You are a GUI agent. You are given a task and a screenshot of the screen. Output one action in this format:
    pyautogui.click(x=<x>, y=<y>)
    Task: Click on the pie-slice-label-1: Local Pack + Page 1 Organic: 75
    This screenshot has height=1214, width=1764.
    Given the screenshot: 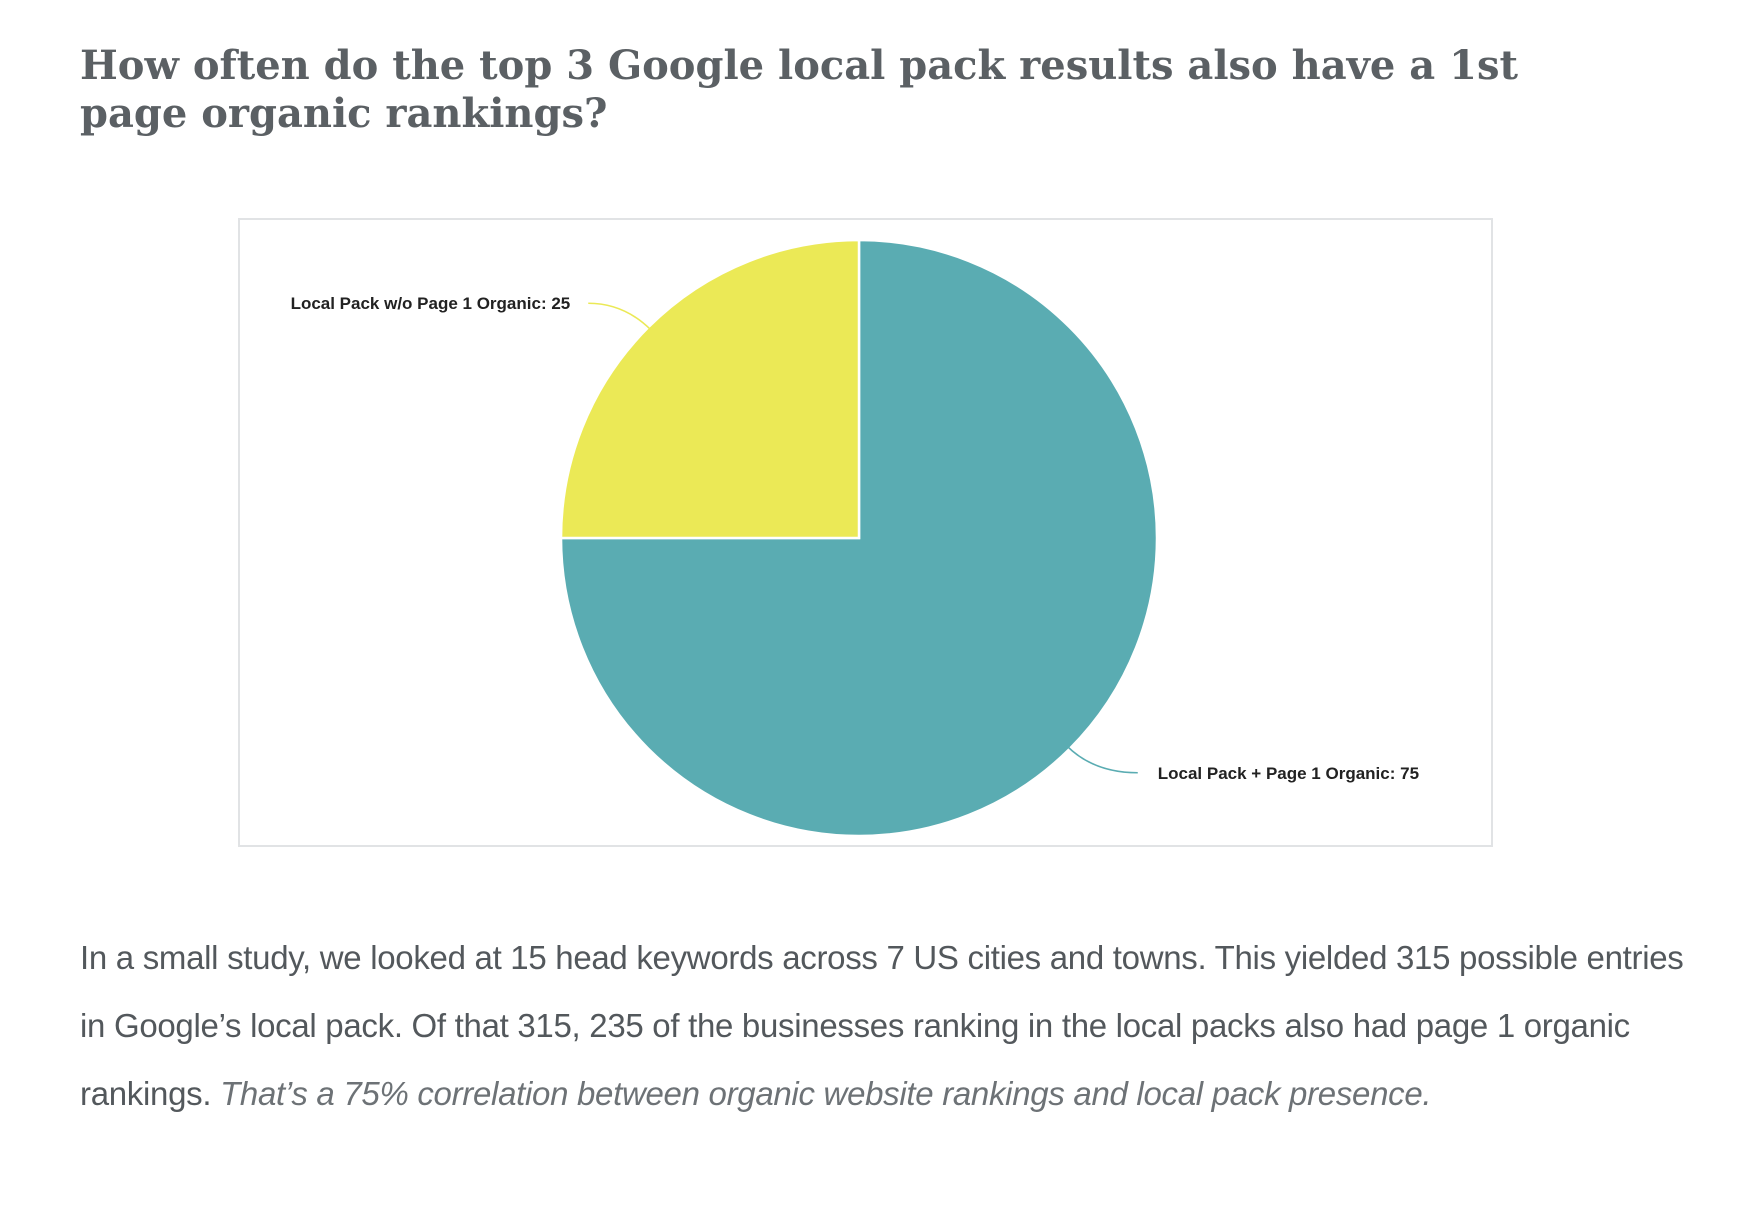 What is the action you would take?
    pyautogui.click(x=1288, y=773)
    